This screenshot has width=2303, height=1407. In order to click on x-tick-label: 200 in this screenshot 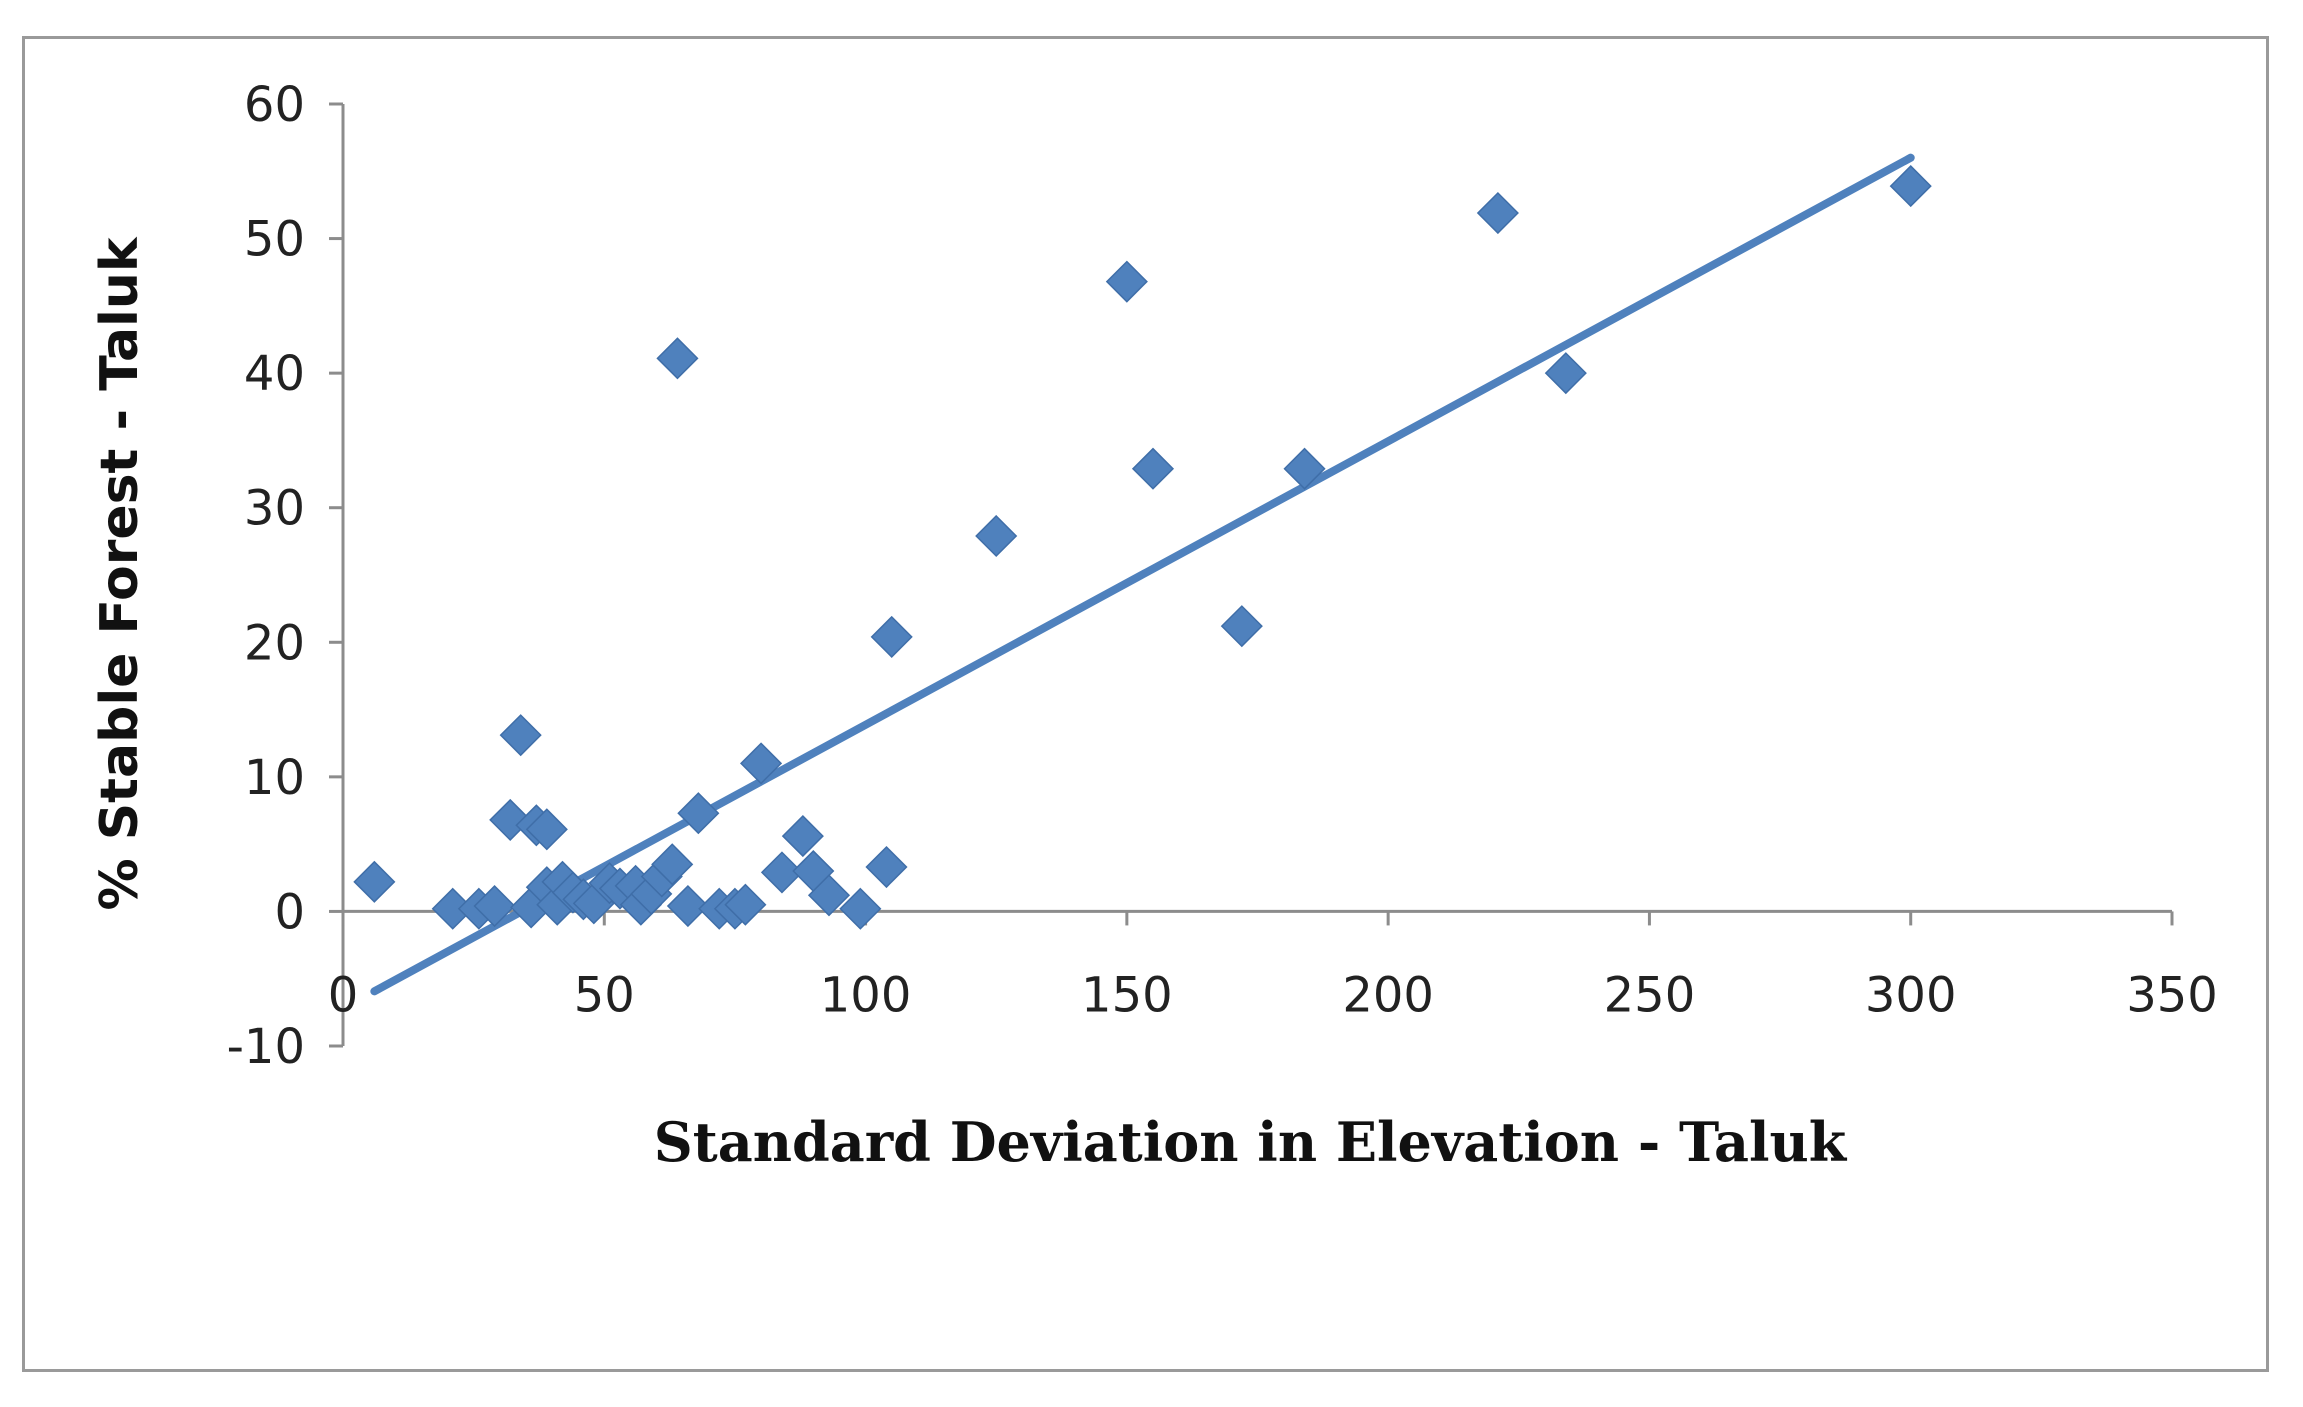, I will do `click(1388, 995)`.